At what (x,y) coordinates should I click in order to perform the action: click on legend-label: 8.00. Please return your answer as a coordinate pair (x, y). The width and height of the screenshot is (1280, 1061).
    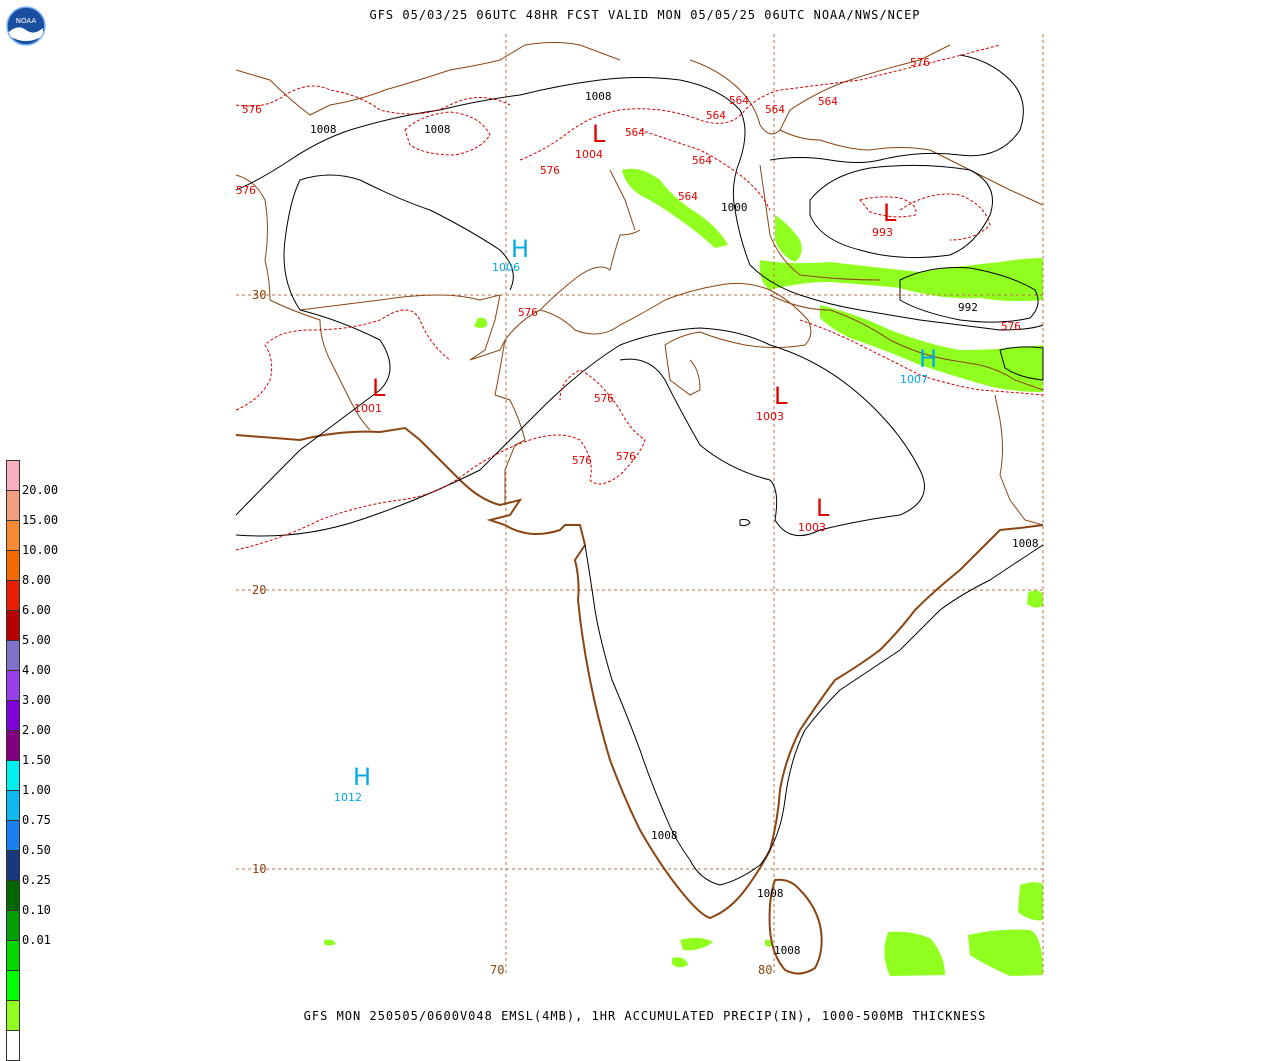
    Looking at the image, I should click on (36, 580).